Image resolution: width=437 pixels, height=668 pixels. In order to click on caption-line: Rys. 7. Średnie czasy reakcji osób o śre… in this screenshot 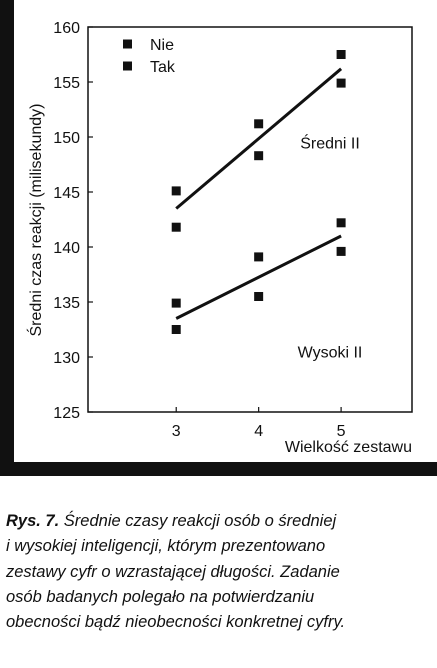, I will do `click(172, 520)`.